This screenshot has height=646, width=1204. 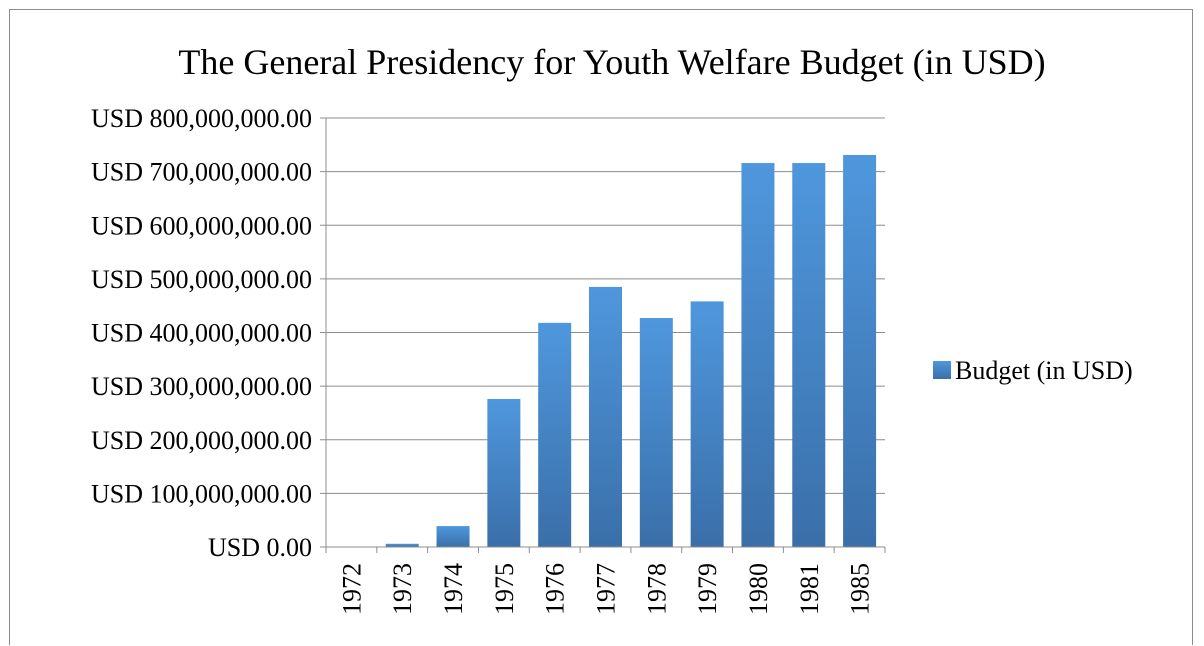 I want to click on x-tick-label: 1975, so click(x=504, y=589).